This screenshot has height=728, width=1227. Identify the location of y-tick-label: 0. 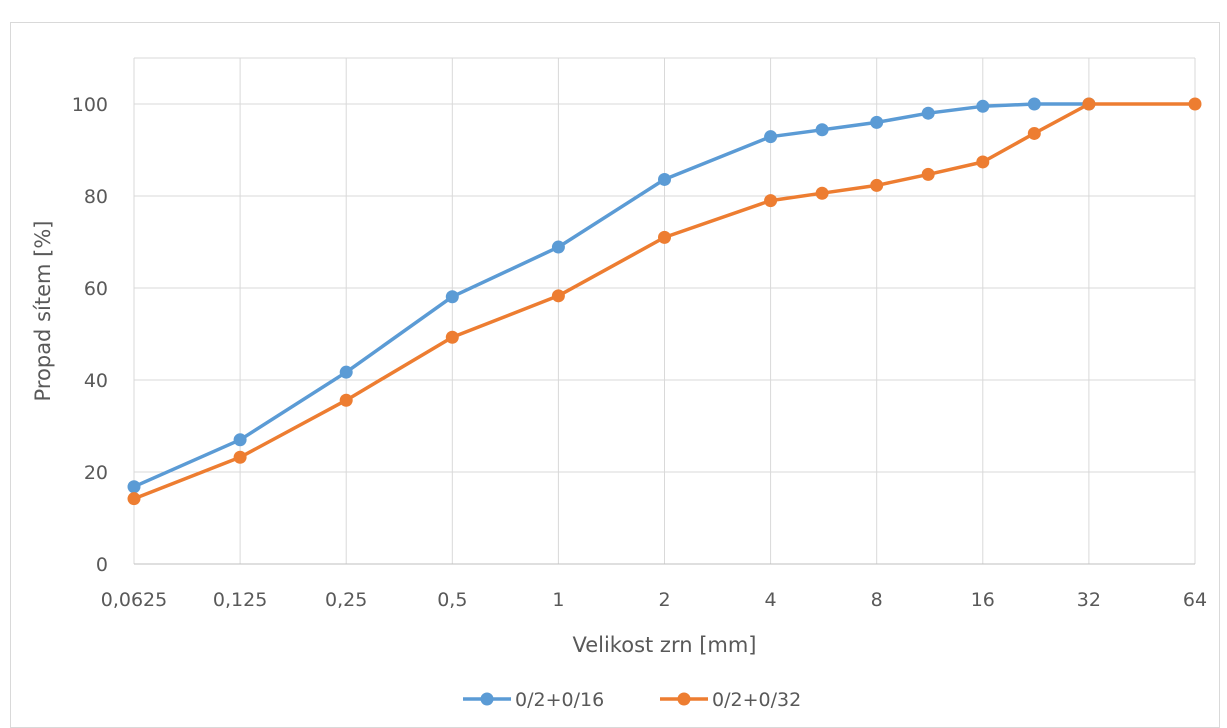
(102, 565).